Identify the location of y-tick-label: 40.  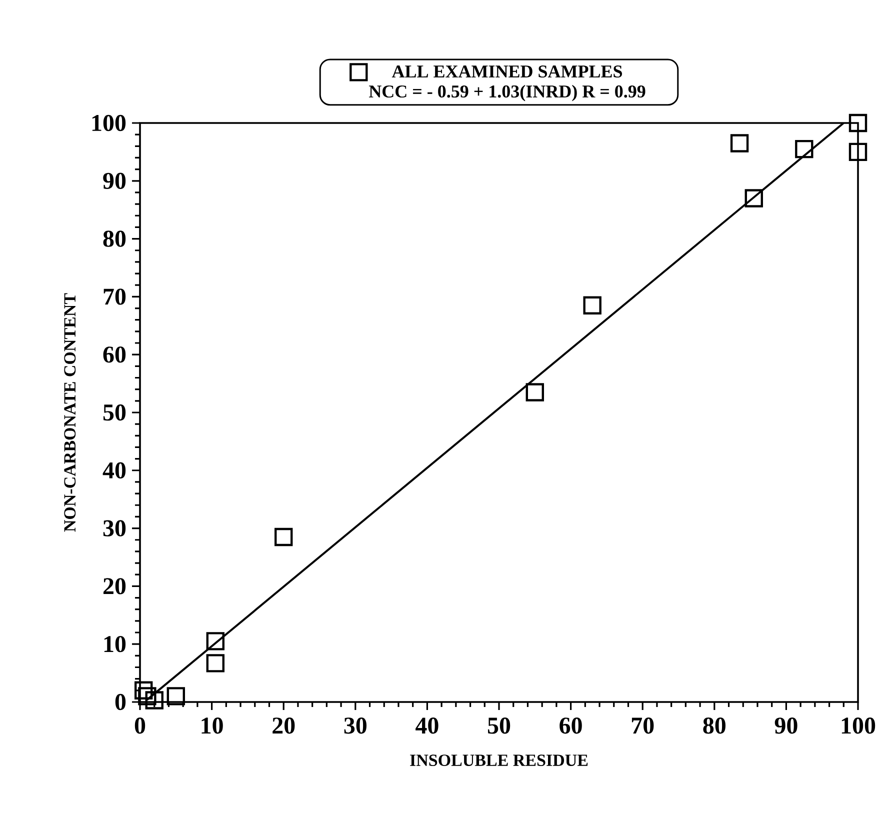
(114, 470).